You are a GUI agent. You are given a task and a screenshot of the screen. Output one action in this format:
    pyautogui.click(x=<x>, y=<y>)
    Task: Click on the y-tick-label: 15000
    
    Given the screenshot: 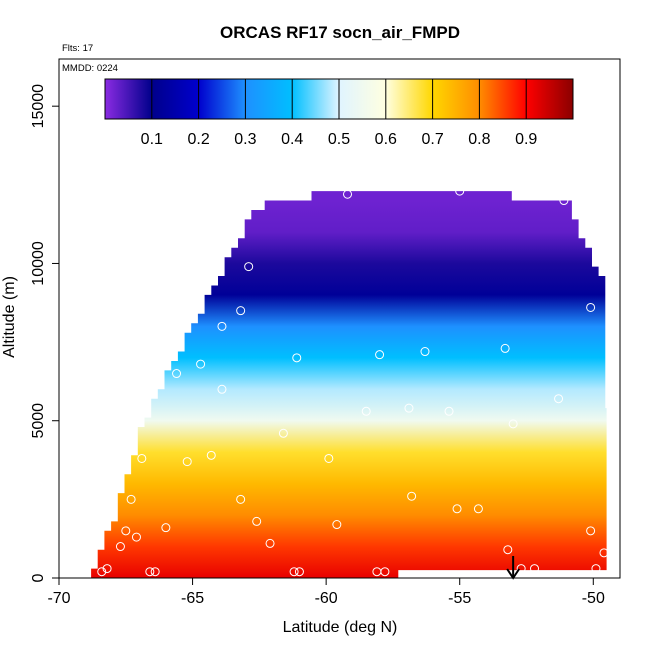 What is the action you would take?
    pyautogui.click(x=38, y=106)
    